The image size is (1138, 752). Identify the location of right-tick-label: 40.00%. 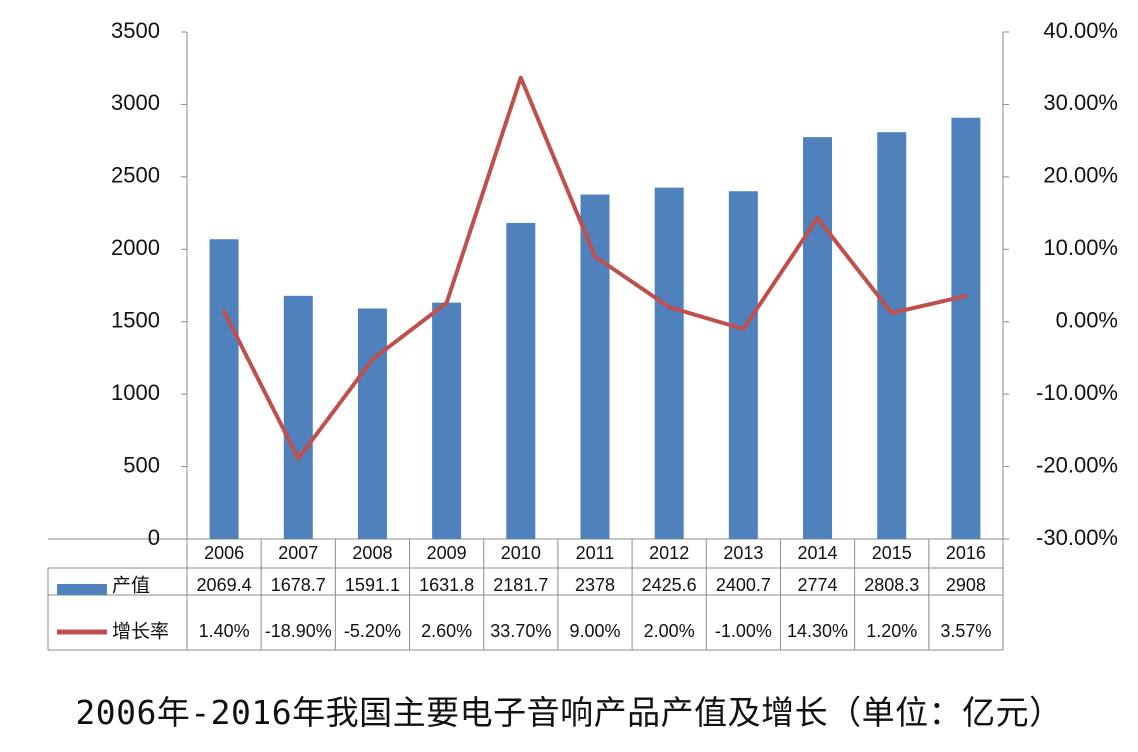
(1080, 30).